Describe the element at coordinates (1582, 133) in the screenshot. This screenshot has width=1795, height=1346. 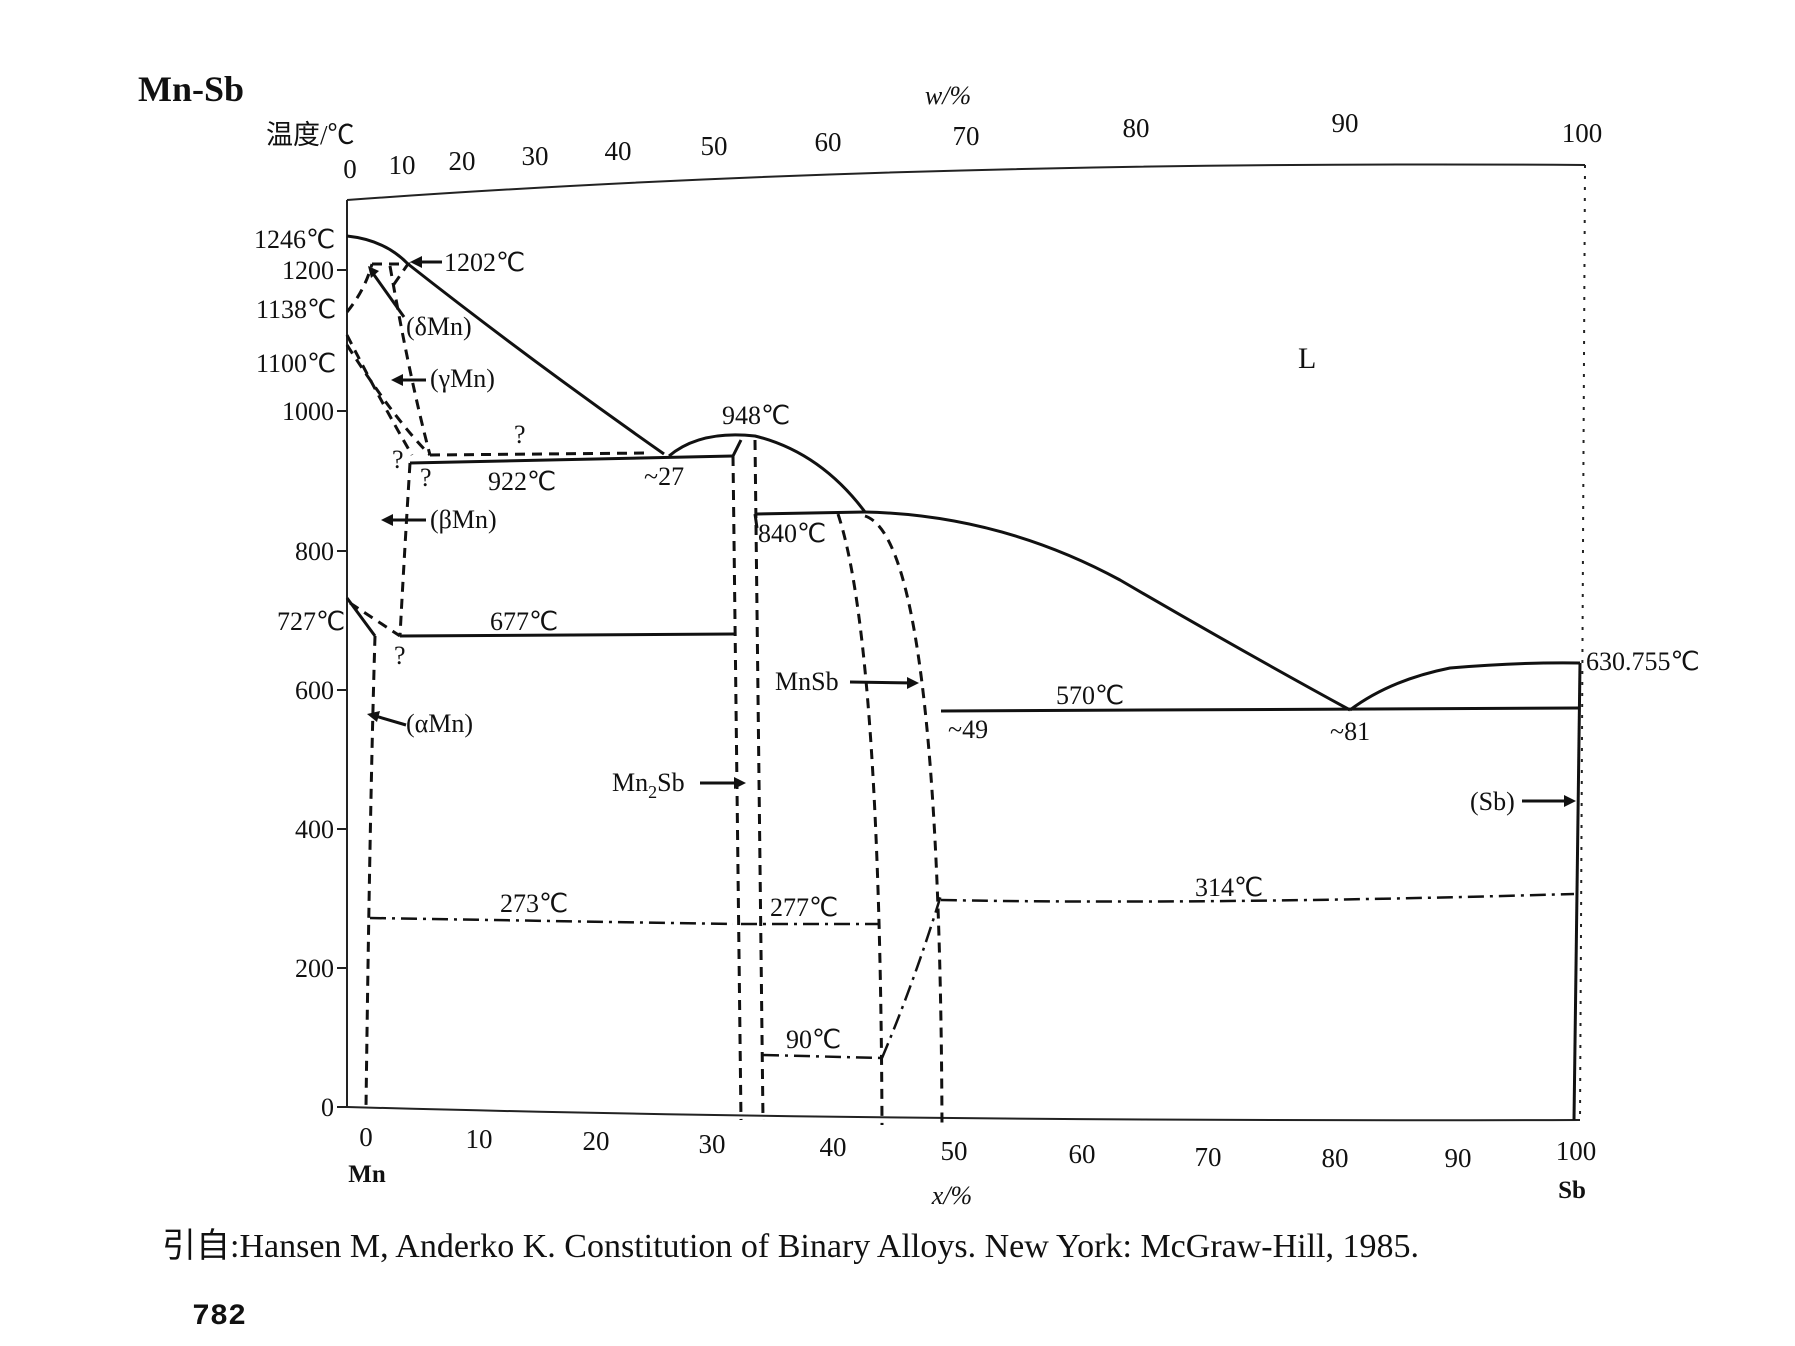
I see `top-tick-100: 100` at that location.